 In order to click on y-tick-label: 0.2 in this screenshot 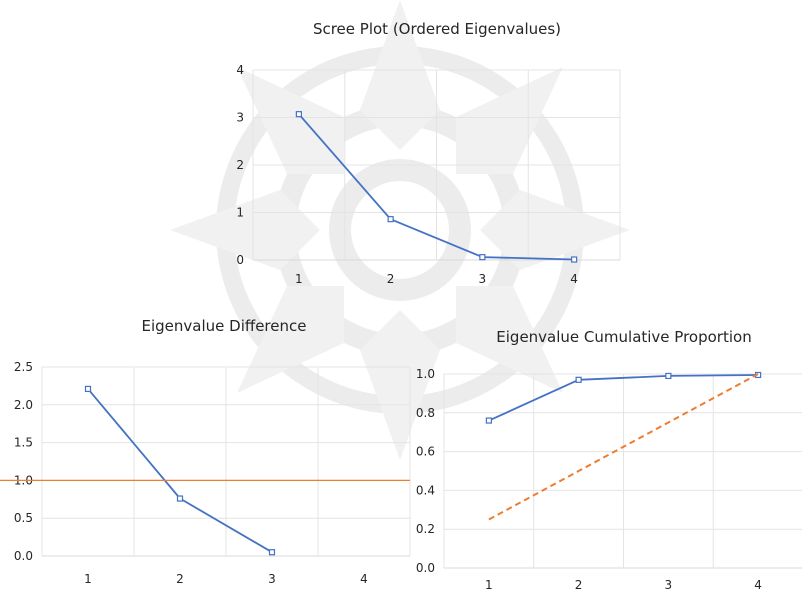, I will do `click(425, 529)`.